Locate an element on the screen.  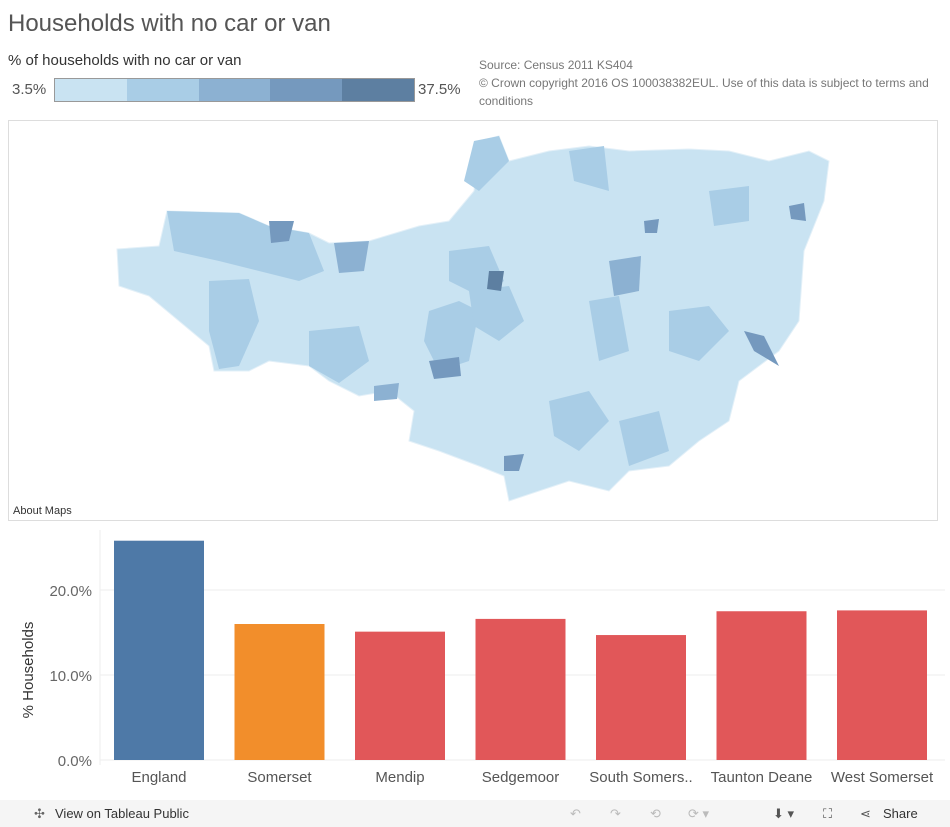
y-tick-label: 10.0% is located at coordinates (70, 676).